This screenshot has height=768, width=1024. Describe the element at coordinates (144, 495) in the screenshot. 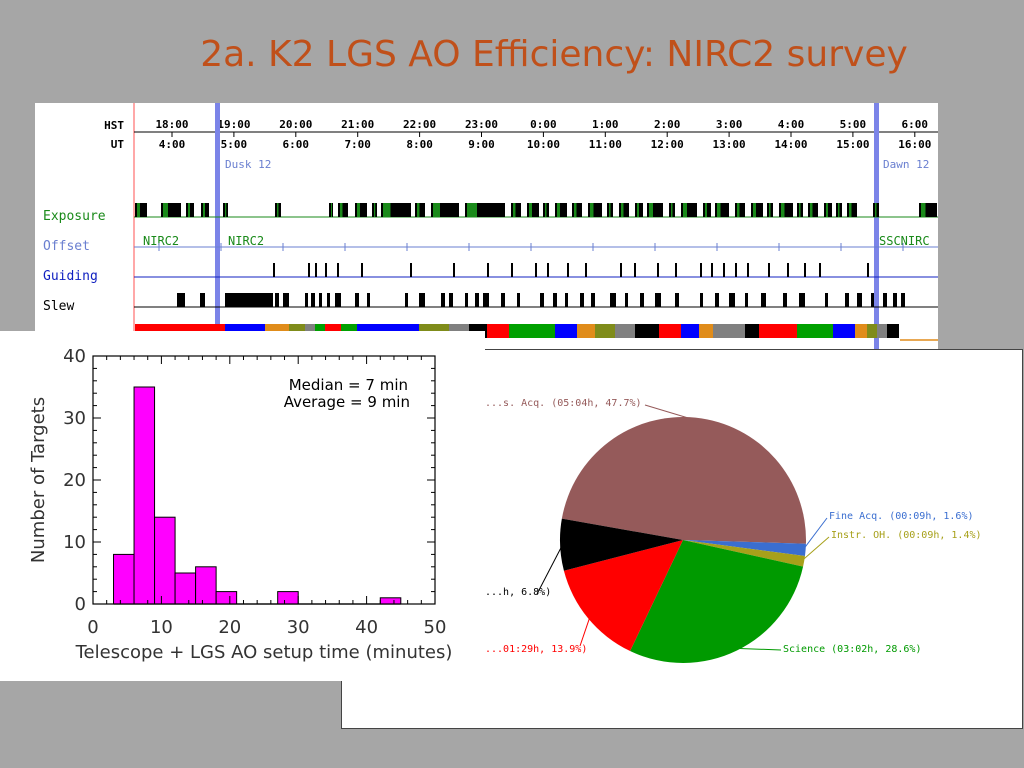

I see `histogram-bar` at that location.